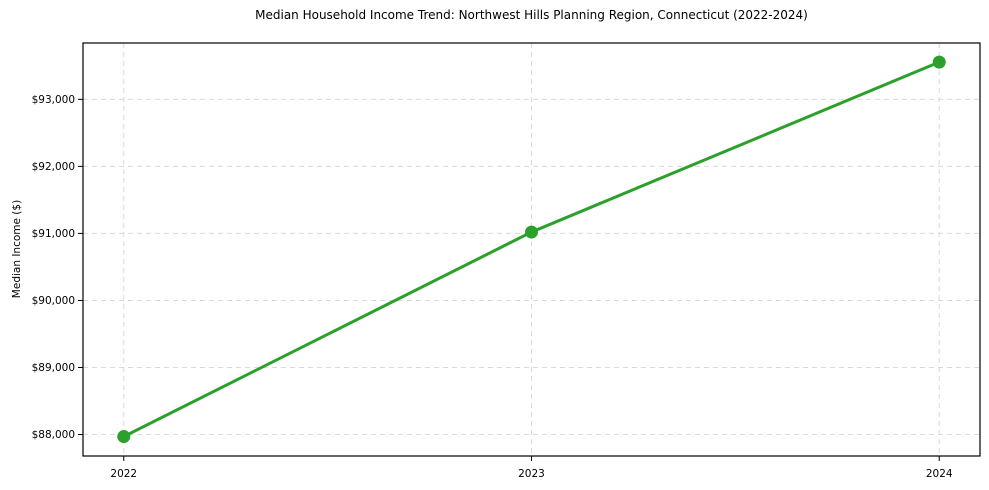  I want to click on data-point-2023, so click(531, 232).